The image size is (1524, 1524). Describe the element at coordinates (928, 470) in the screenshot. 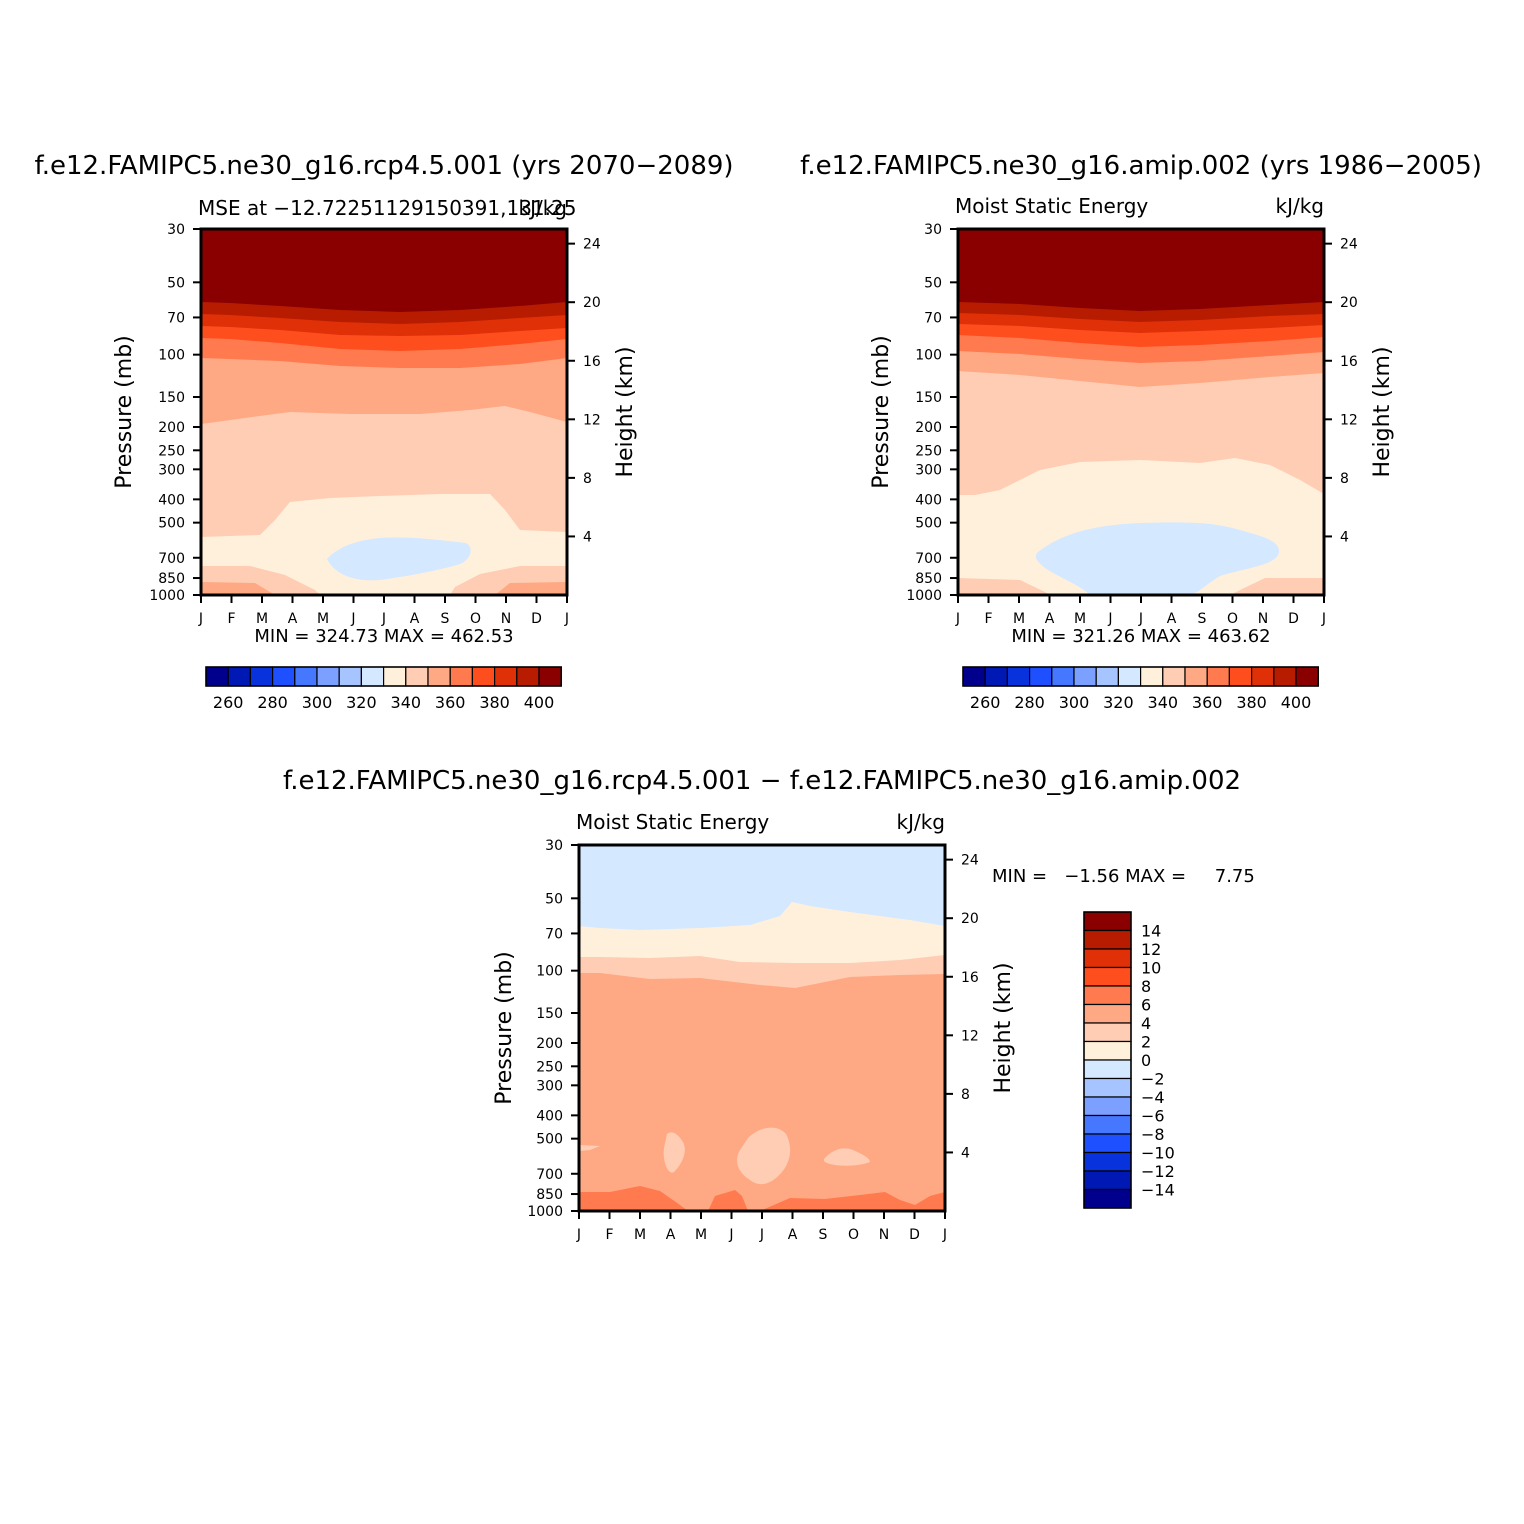

I see `pressure-tick-label: 300` at that location.